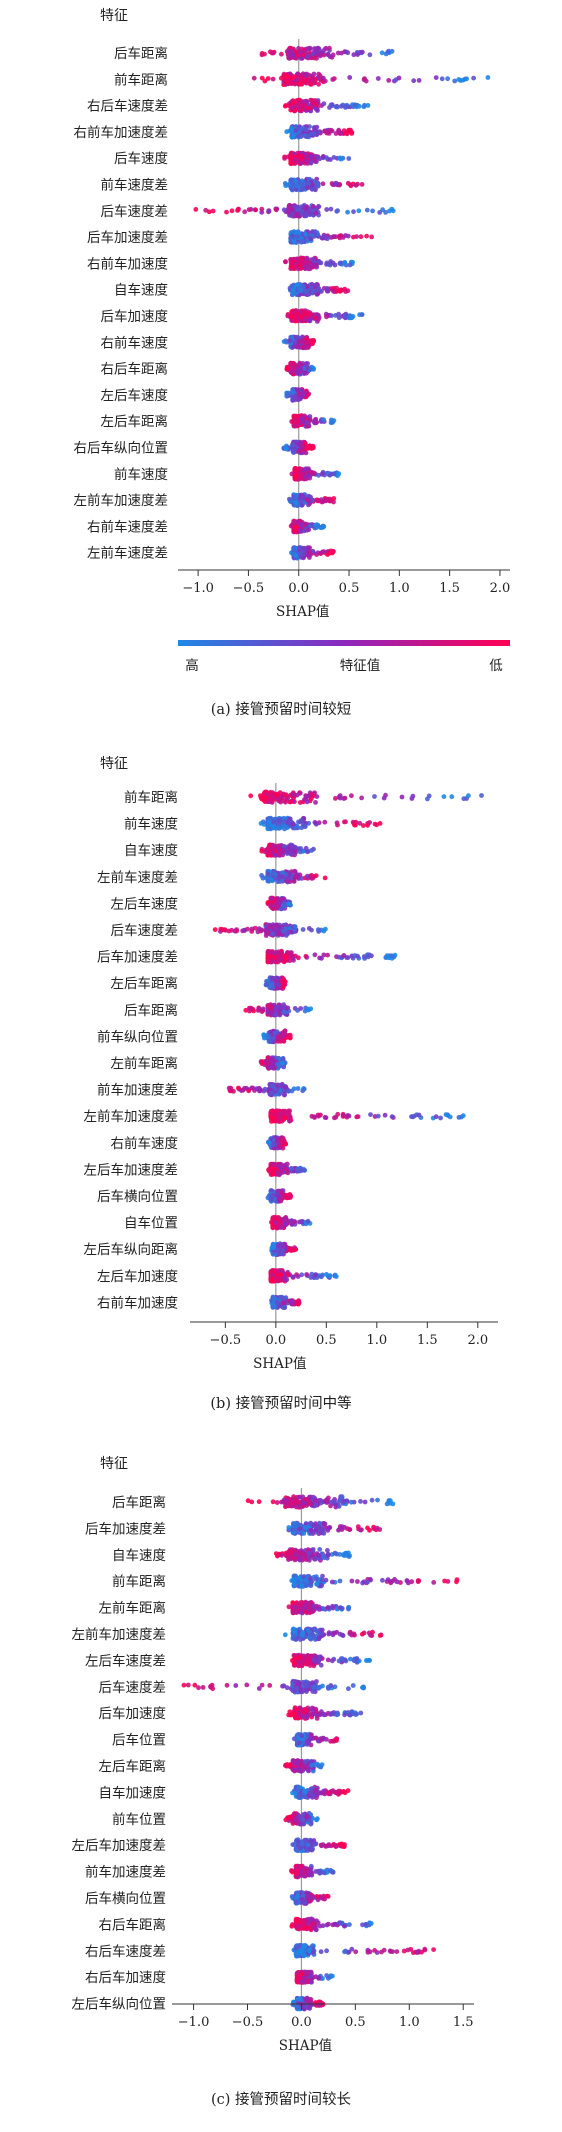  What do you see at coordinates (131, 1116) in the screenshot?
I see `feature-label: 左前车加速度差` at bounding box center [131, 1116].